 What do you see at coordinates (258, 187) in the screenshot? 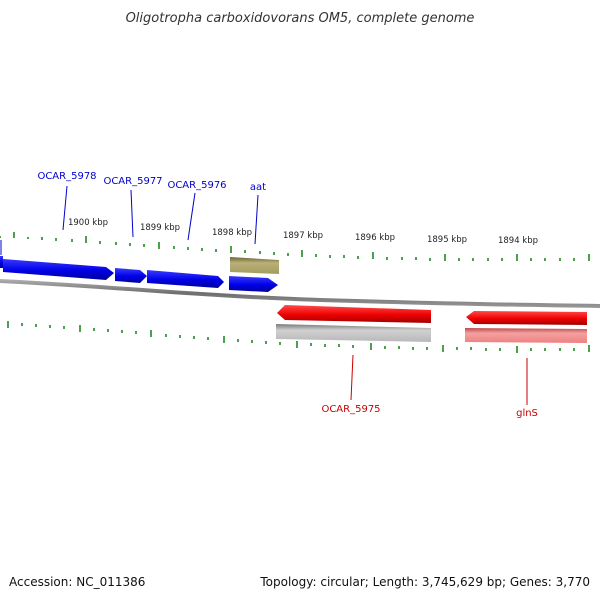
I see `gene-label-aat: aat` at bounding box center [258, 187].